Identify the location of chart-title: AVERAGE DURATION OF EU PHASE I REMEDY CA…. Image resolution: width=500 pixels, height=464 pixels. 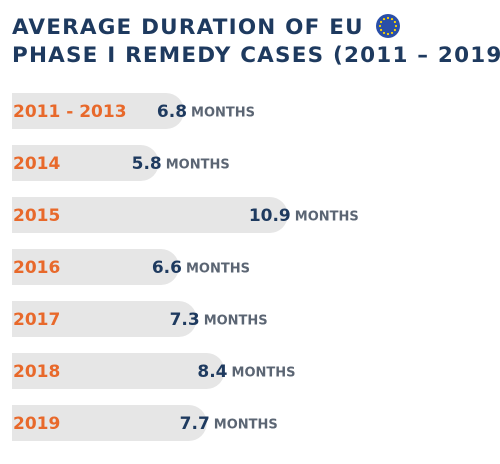
(256, 42).